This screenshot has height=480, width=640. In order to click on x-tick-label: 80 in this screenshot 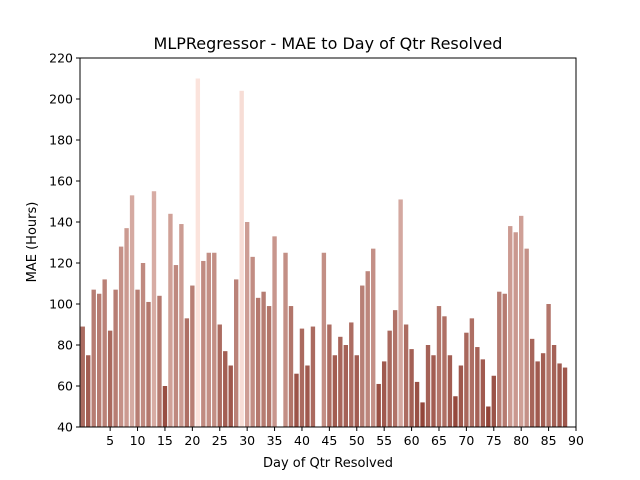, I will do `click(521, 440)`.